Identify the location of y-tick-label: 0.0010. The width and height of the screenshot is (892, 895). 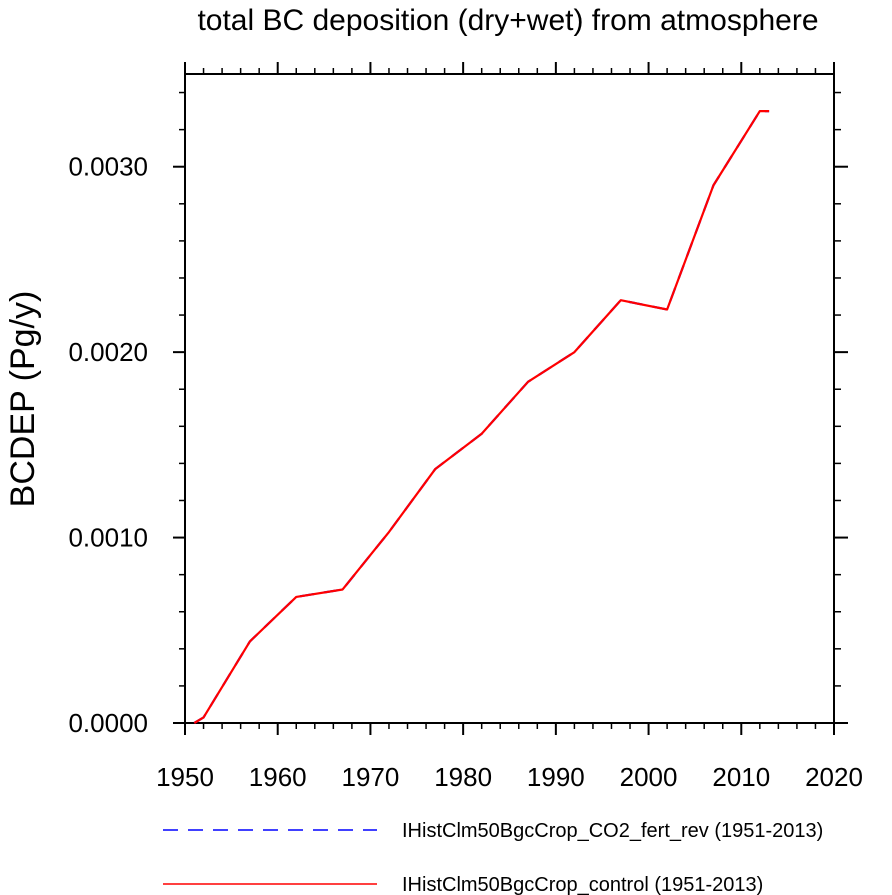
(108, 538).